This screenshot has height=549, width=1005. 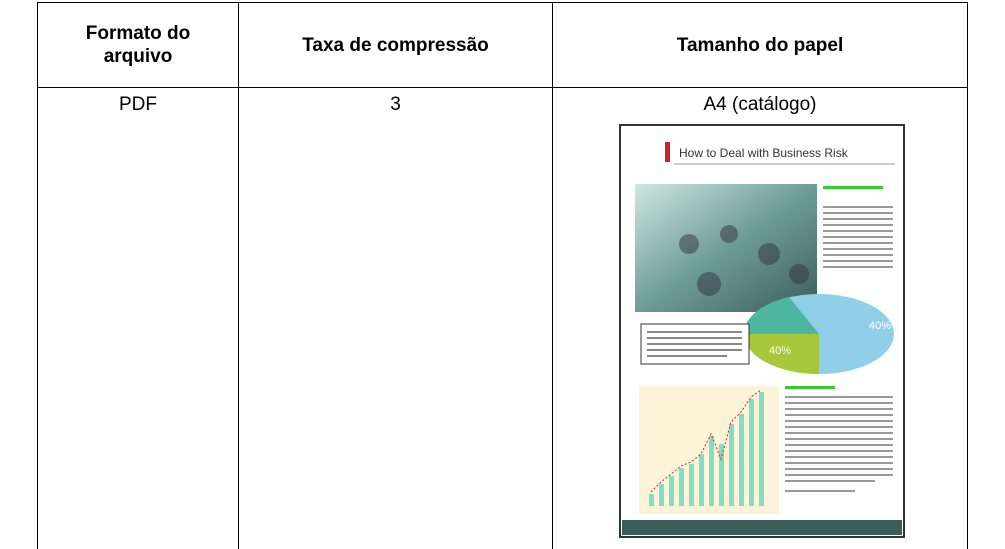 What do you see at coordinates (395, 104) in the screenshot?
I see `table-cell: 3` at bounding box center [395, 104].